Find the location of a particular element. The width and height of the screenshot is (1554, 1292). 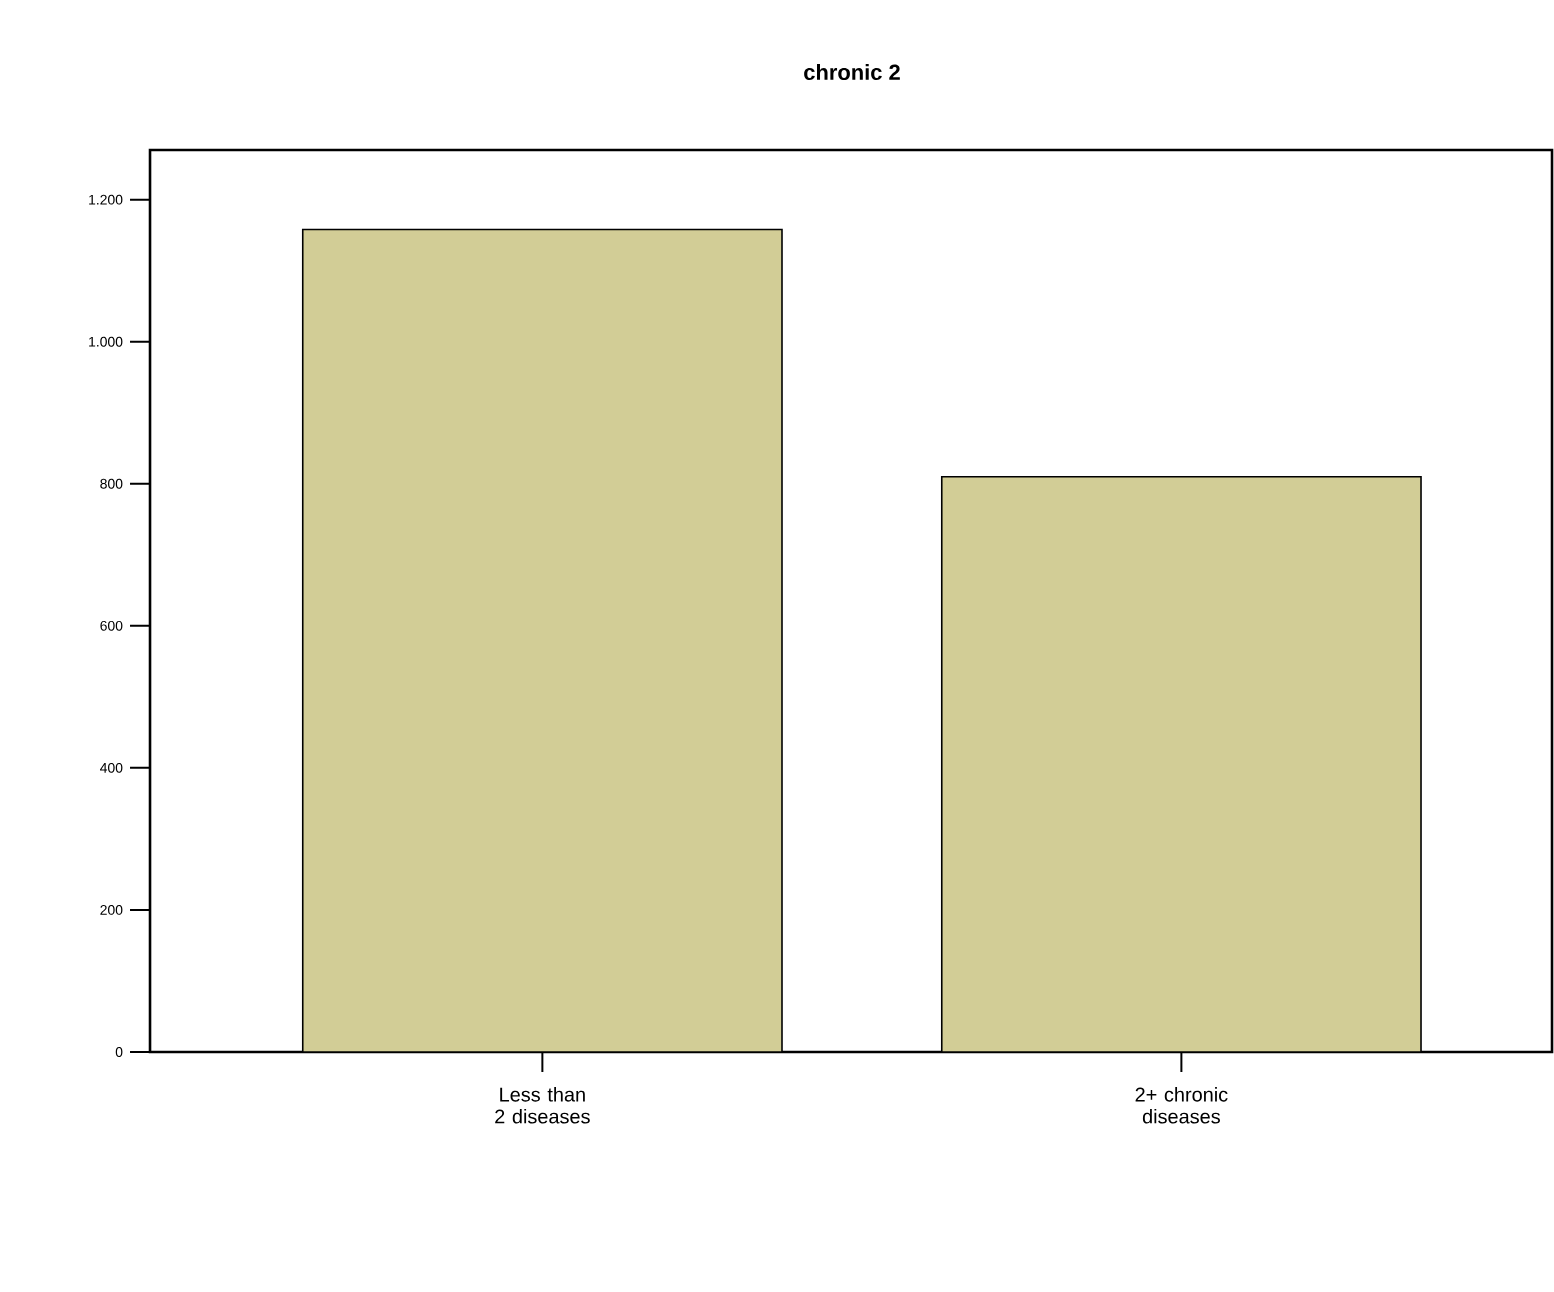

chart-title: chronic 2 is located at coordinates (852, 72).